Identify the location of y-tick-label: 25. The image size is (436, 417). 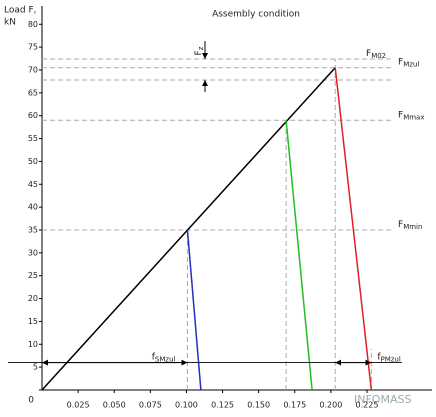
(33, 275).